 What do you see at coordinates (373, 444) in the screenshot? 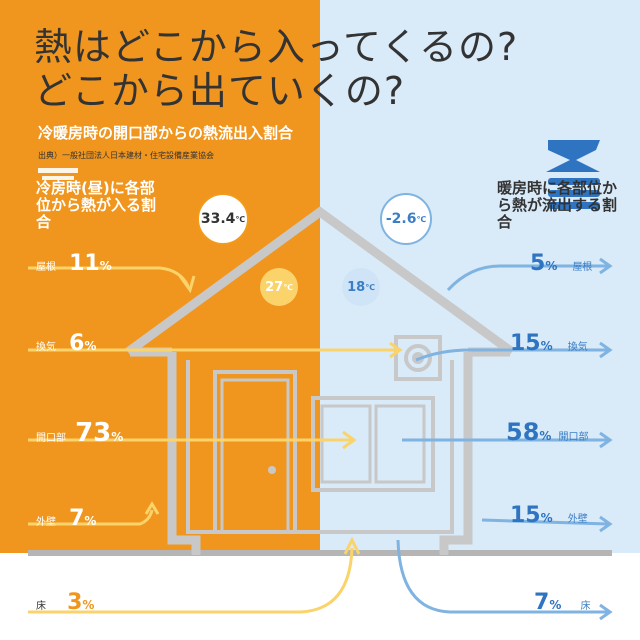
I see `house-window` at bounding box center [373, 444].